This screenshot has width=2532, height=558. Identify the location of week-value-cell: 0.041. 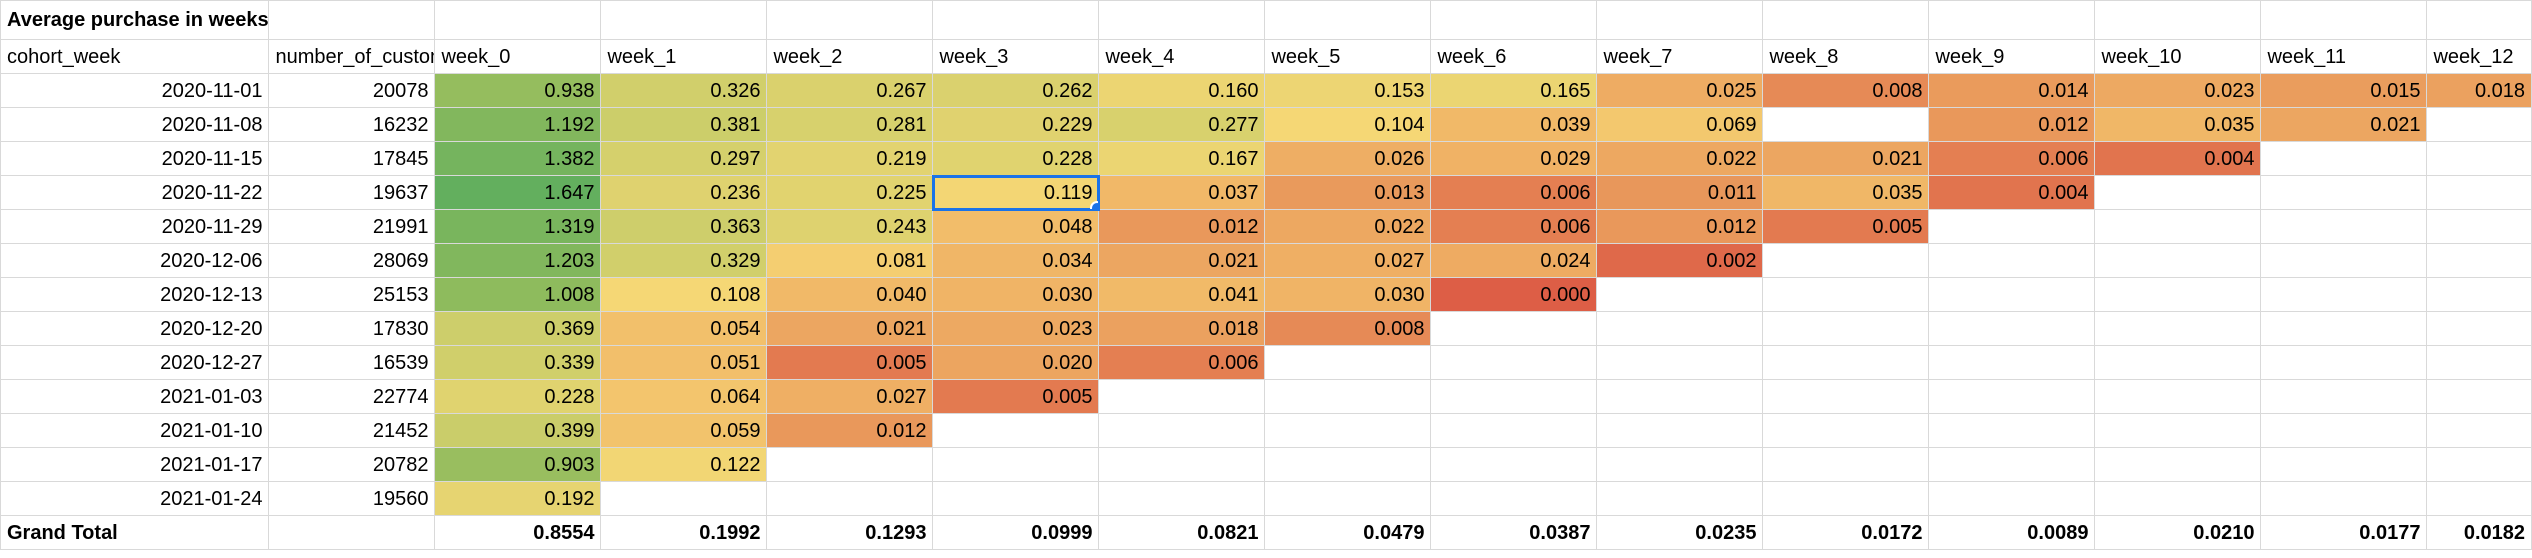
(1182, 294).